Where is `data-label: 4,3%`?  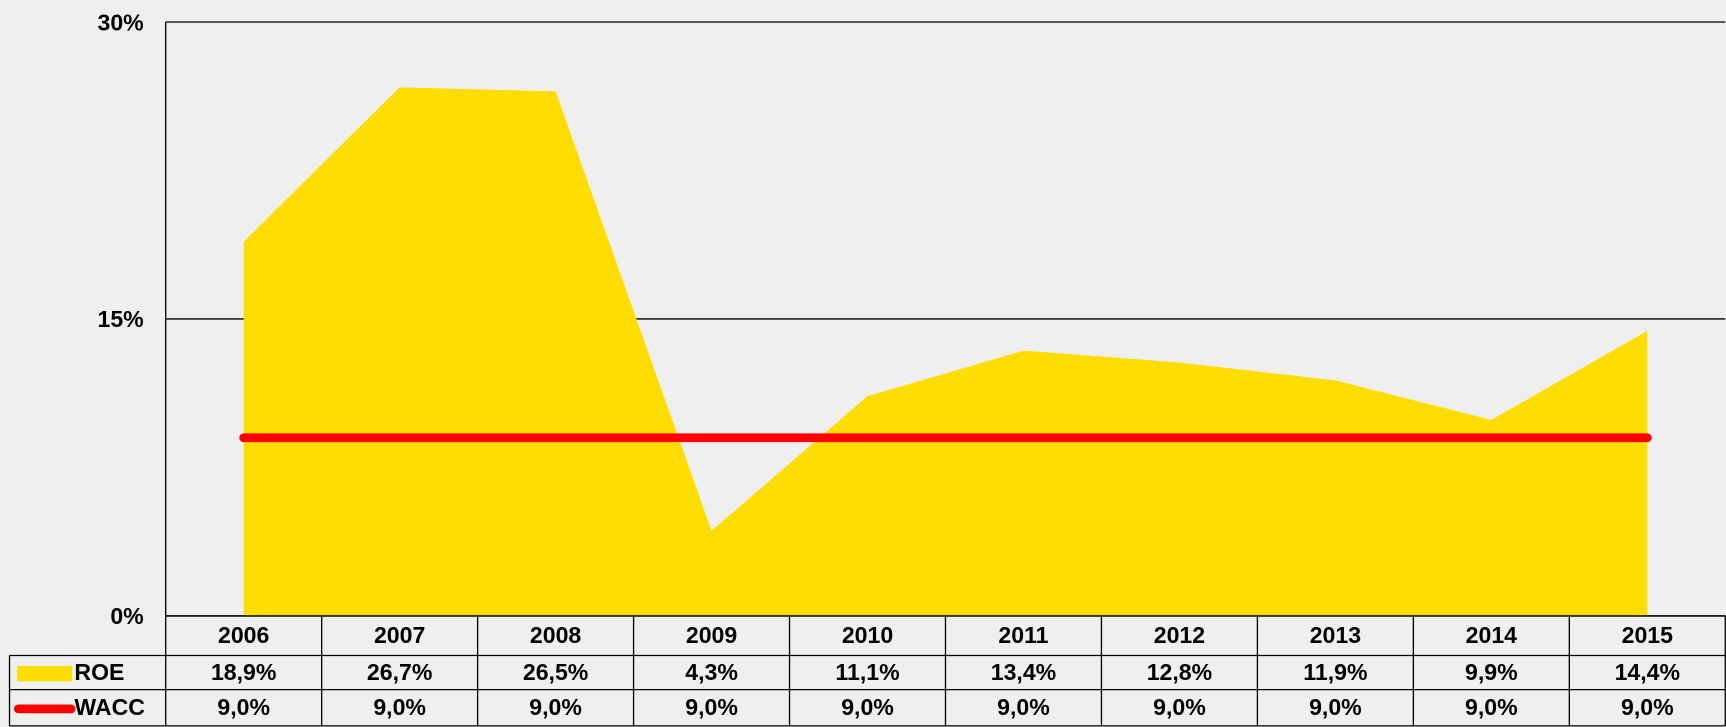 data-label: 4,3% is located at coordinates (711, 672).